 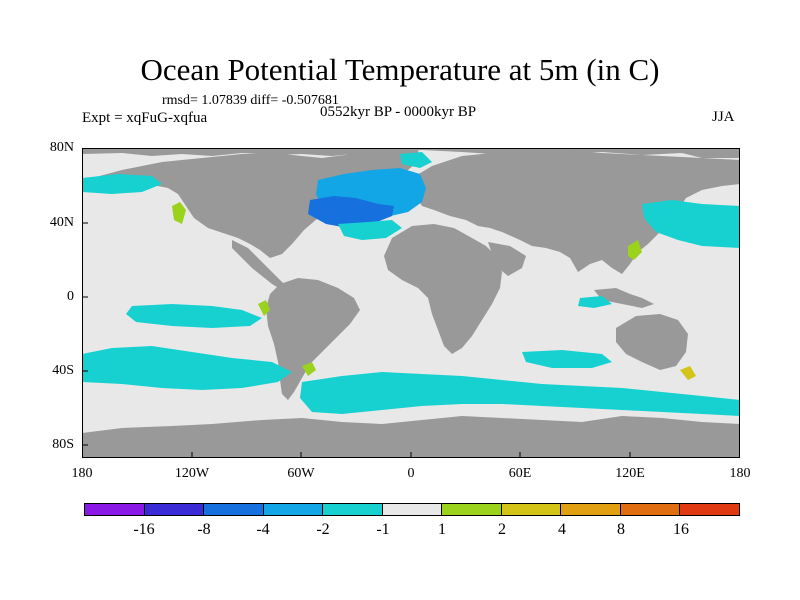 What do you see at coordinates (630, 473) in the screenshot?
I see `x-label-120e: 120E` at bounding box center [630, 473].